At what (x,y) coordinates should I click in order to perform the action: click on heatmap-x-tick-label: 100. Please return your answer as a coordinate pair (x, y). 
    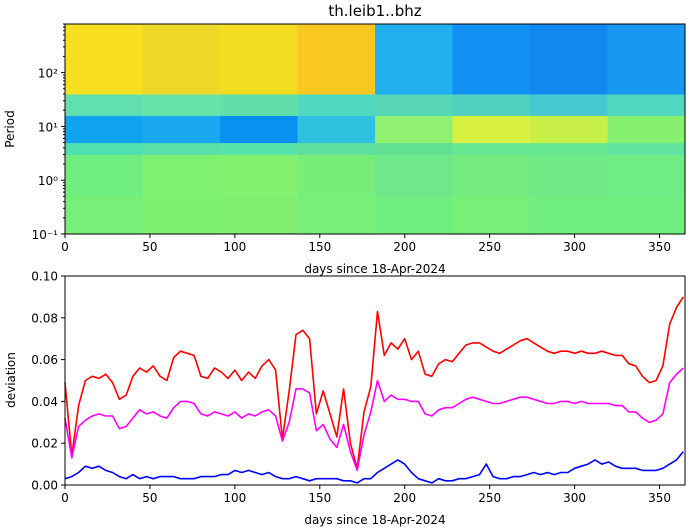
    Looking at the image, I should click on (234, 247).